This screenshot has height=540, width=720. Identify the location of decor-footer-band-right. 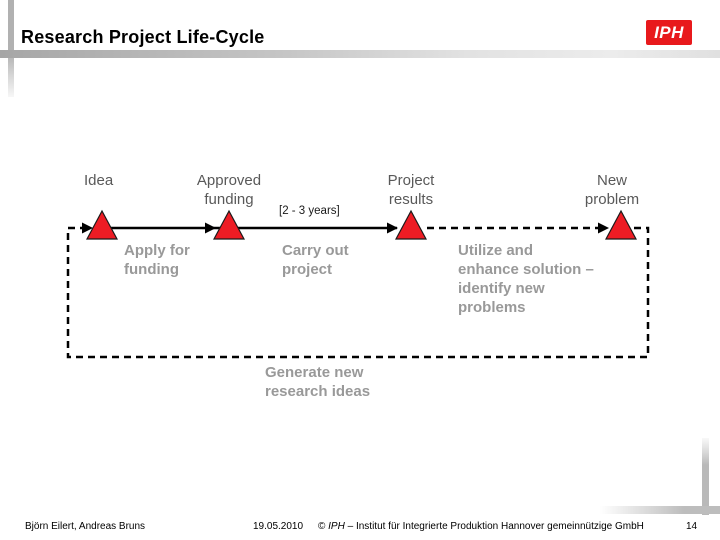
(660, 510).